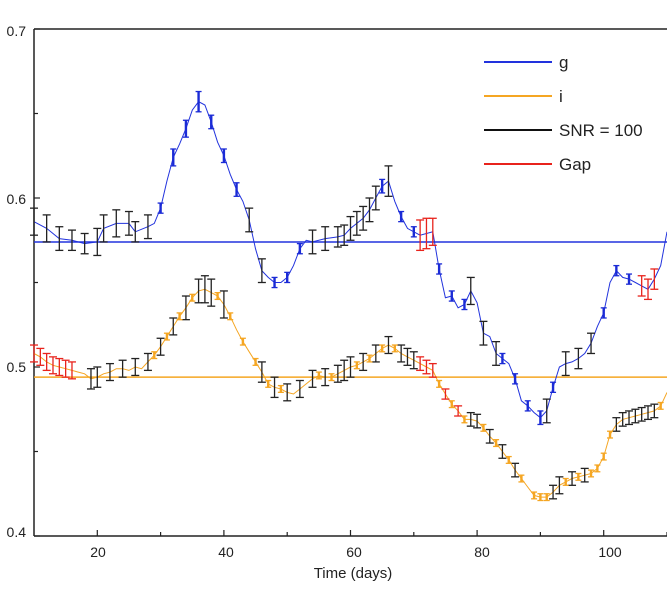 This screenshot has height=589, width=667. I want to click on y-tick-label-2: 0.6, so click(17, 199).